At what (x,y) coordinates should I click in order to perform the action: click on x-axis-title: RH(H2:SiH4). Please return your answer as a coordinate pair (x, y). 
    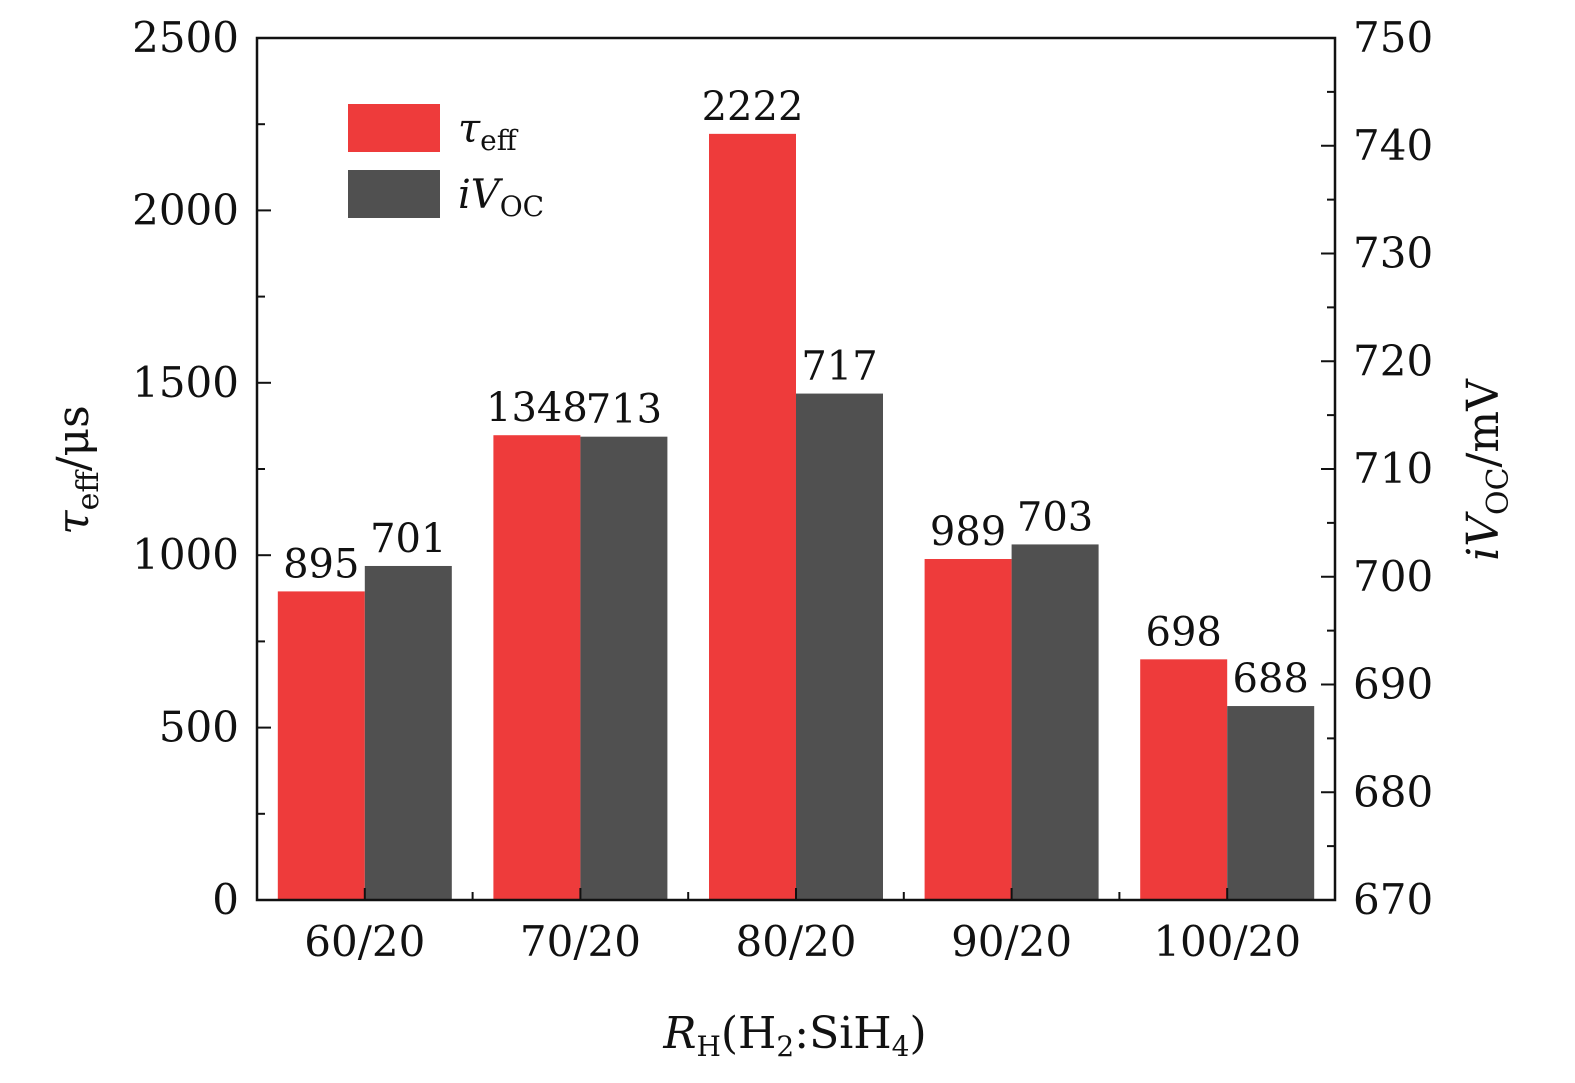
    Looking at the image, I should click on (794, 1035).